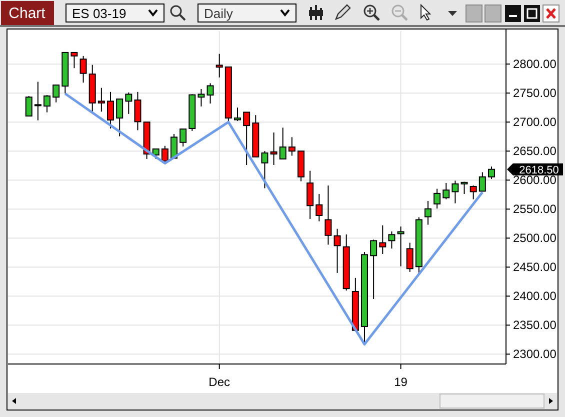 This screenshot has width=565, height=417. What do you see at coordinates (535, 209) in the screenshot?
I see `y-tick-label: 2550.00` at bounding box center [535, 209].